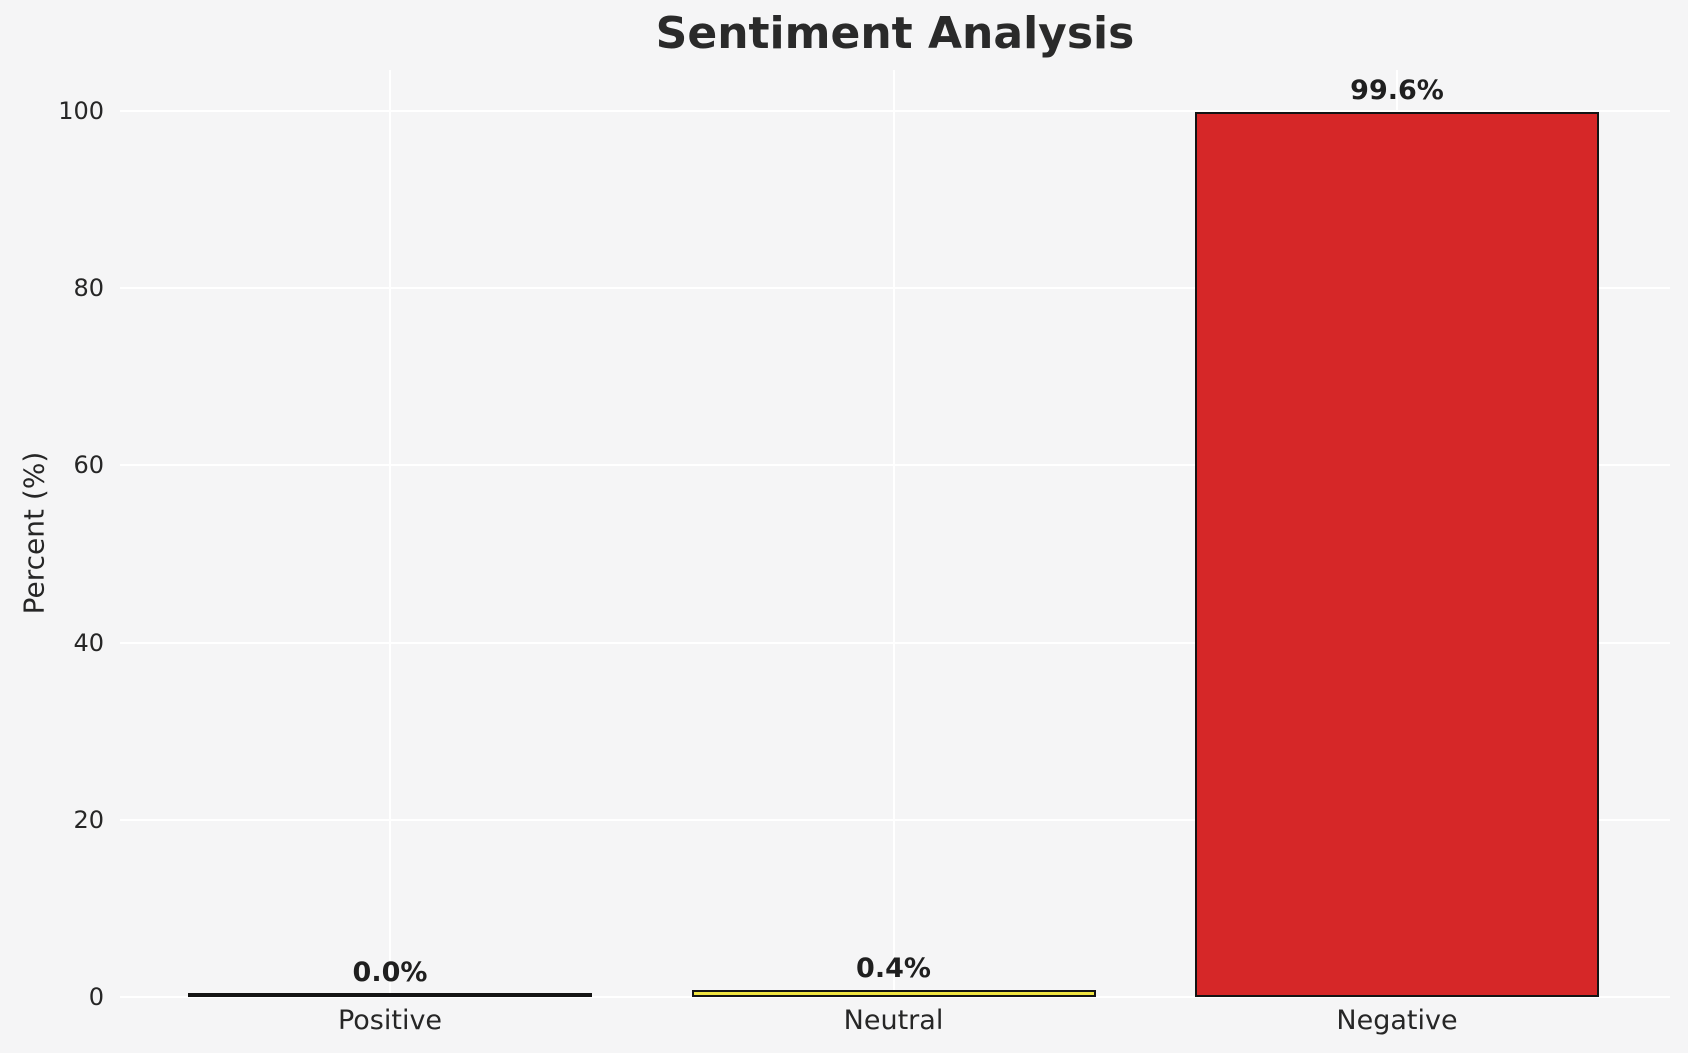 Image resolution: width=1688 pixels, height=1053 pixels. I want to click on x-tick-label: Negative, so click(1397, 1020).